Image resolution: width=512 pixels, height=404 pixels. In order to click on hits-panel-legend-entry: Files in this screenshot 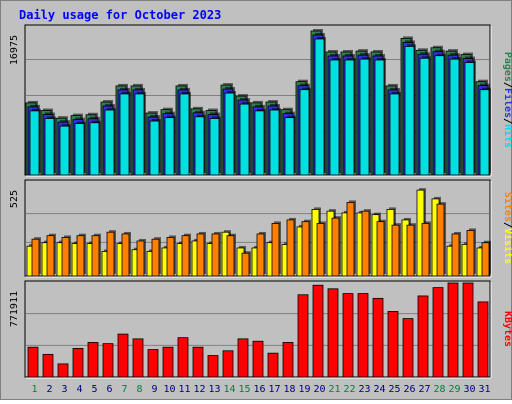, I will do `click(507, 103)`.